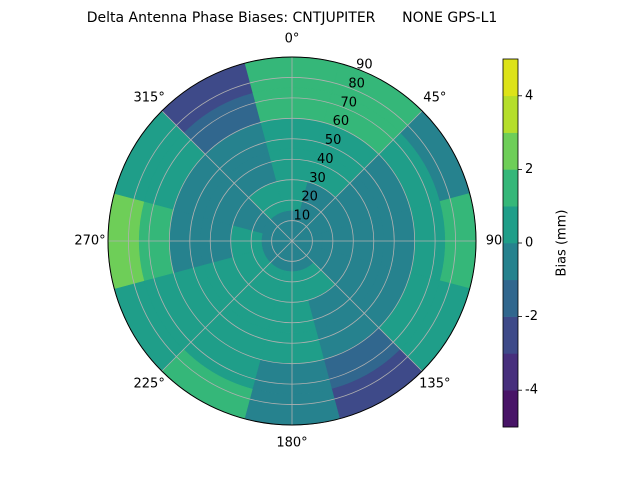 Image resolution: width=640 pixels, height=484 pixels. I want to click on theta-tick-label: 180°, so click(291, 443).